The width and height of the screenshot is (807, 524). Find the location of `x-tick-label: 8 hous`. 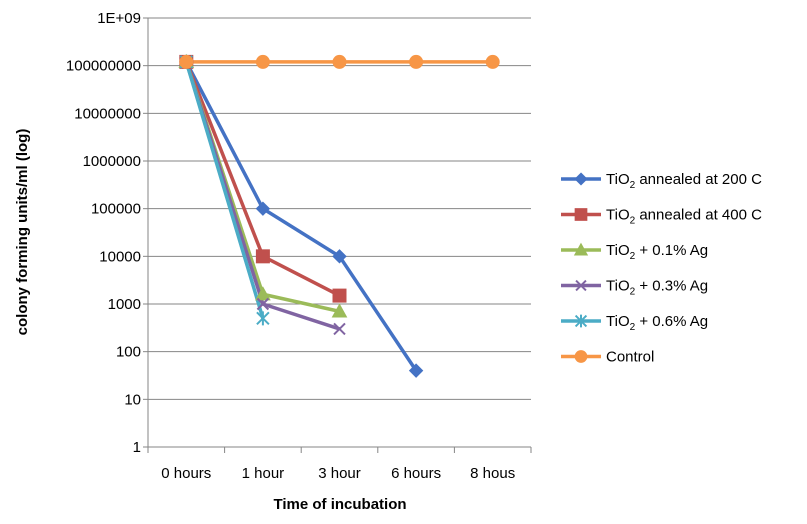

x-tick-label: 8 hous is located at coordinates (492, 473).